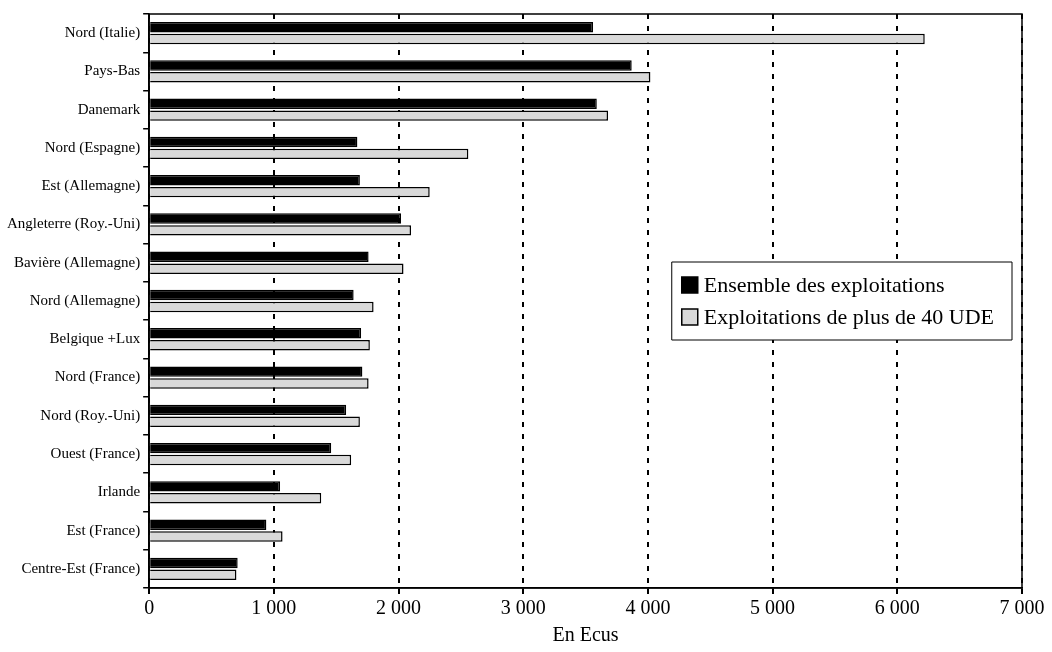  What do you see at coordinates (73, 224) in the screenshot?
I see `y-tick-label: Angleterre (Roy.-Uni)` at bounding box center [73, 224].